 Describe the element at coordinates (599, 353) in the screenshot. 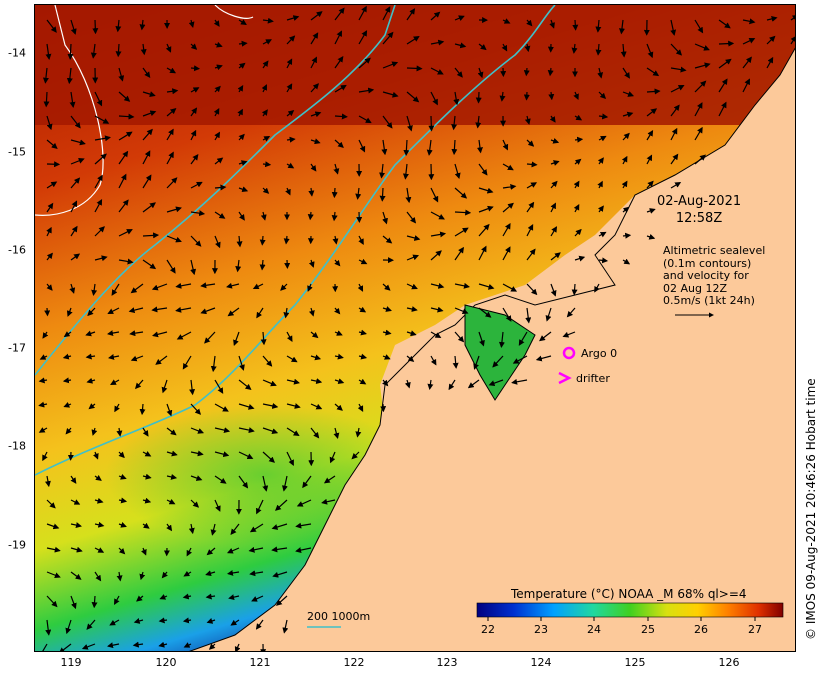

I see `argo-label: Argo 0` at that location.